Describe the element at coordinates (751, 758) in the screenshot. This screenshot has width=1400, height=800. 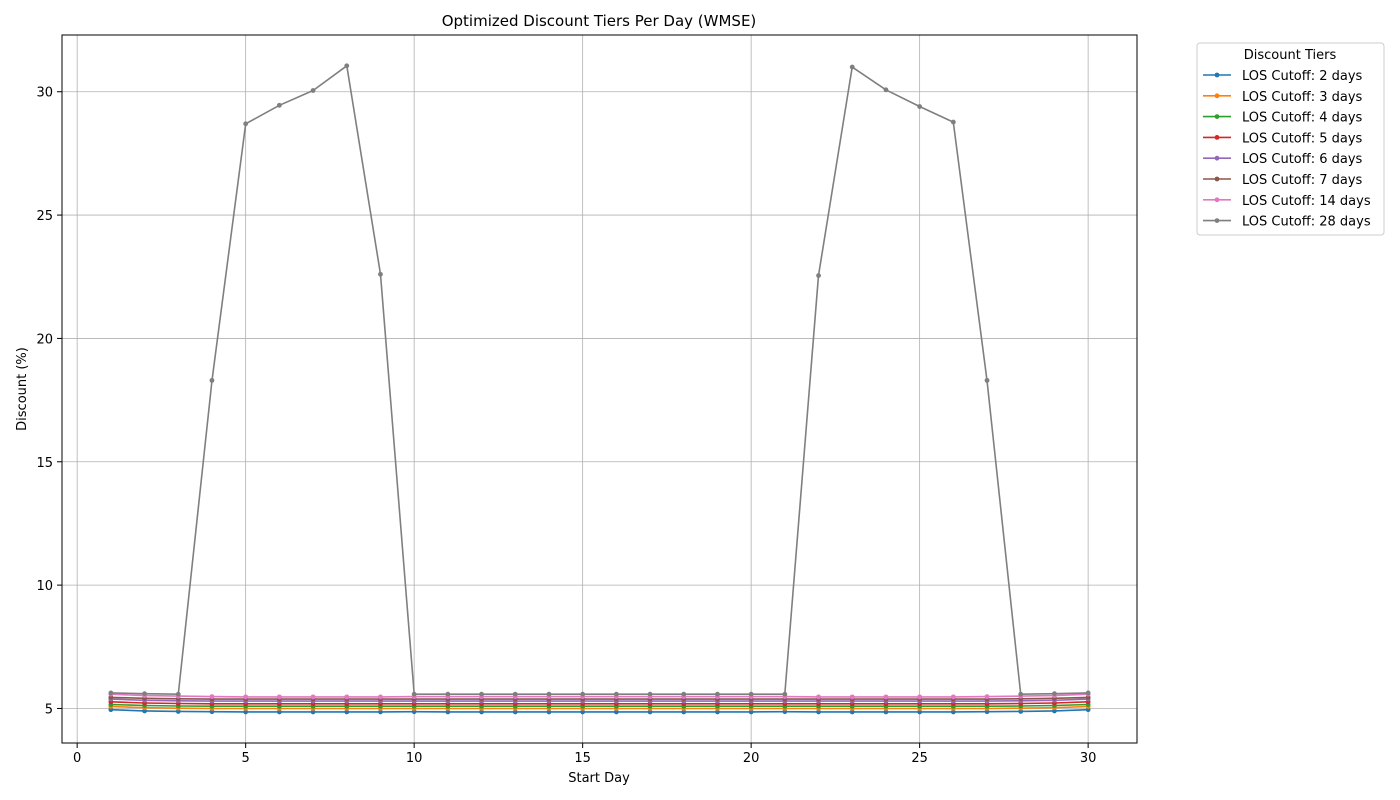
I see `x-tick-label: 20` at that location.